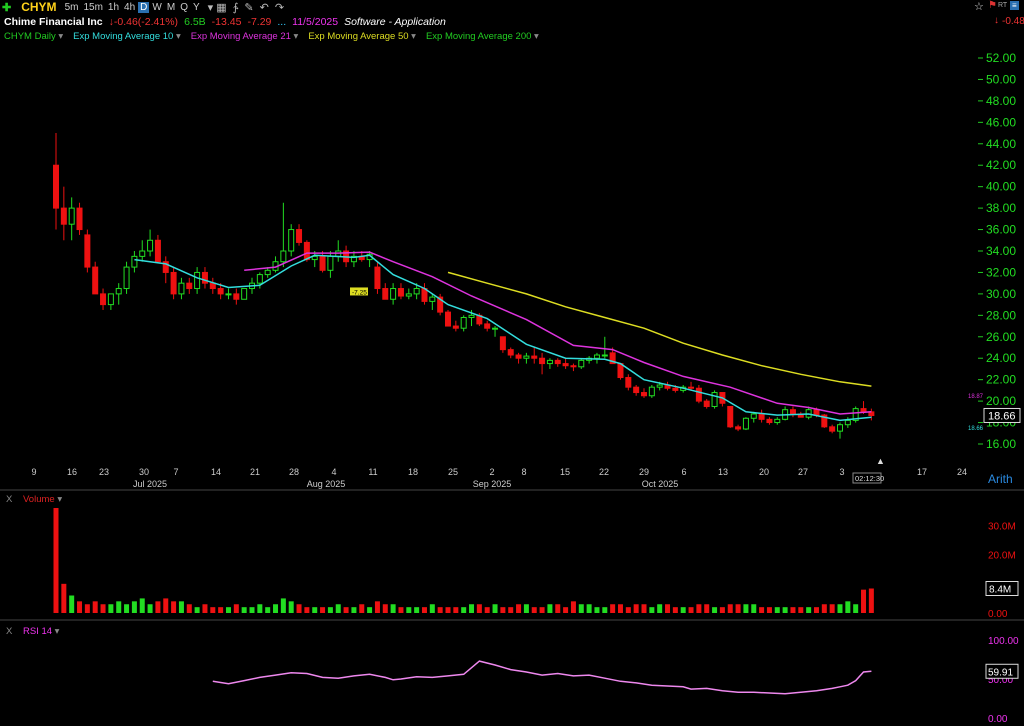  I want to click on favorite-star-icon: ☆, so click(979, 7).